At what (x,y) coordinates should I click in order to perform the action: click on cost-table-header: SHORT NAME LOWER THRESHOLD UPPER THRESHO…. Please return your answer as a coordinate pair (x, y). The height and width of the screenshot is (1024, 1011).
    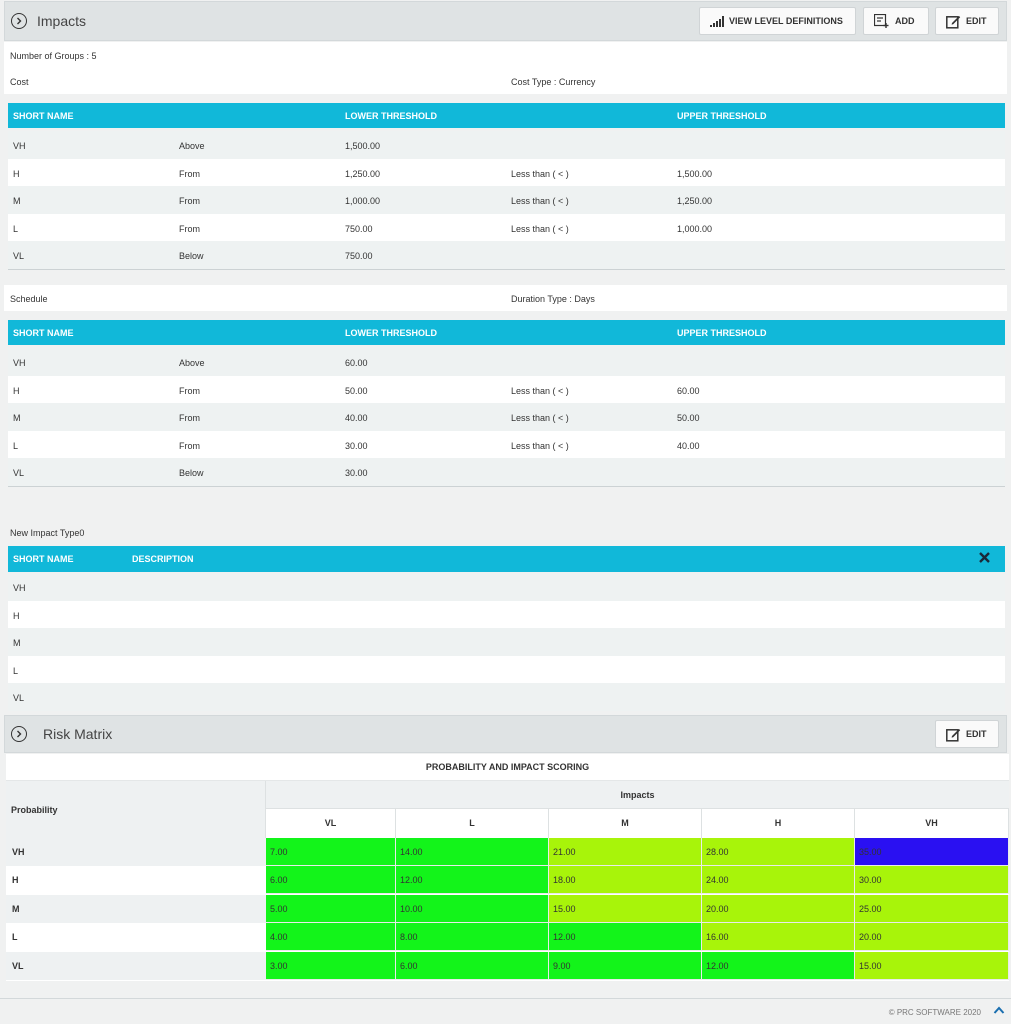
    Looking at the image, I should click on (506, 115).